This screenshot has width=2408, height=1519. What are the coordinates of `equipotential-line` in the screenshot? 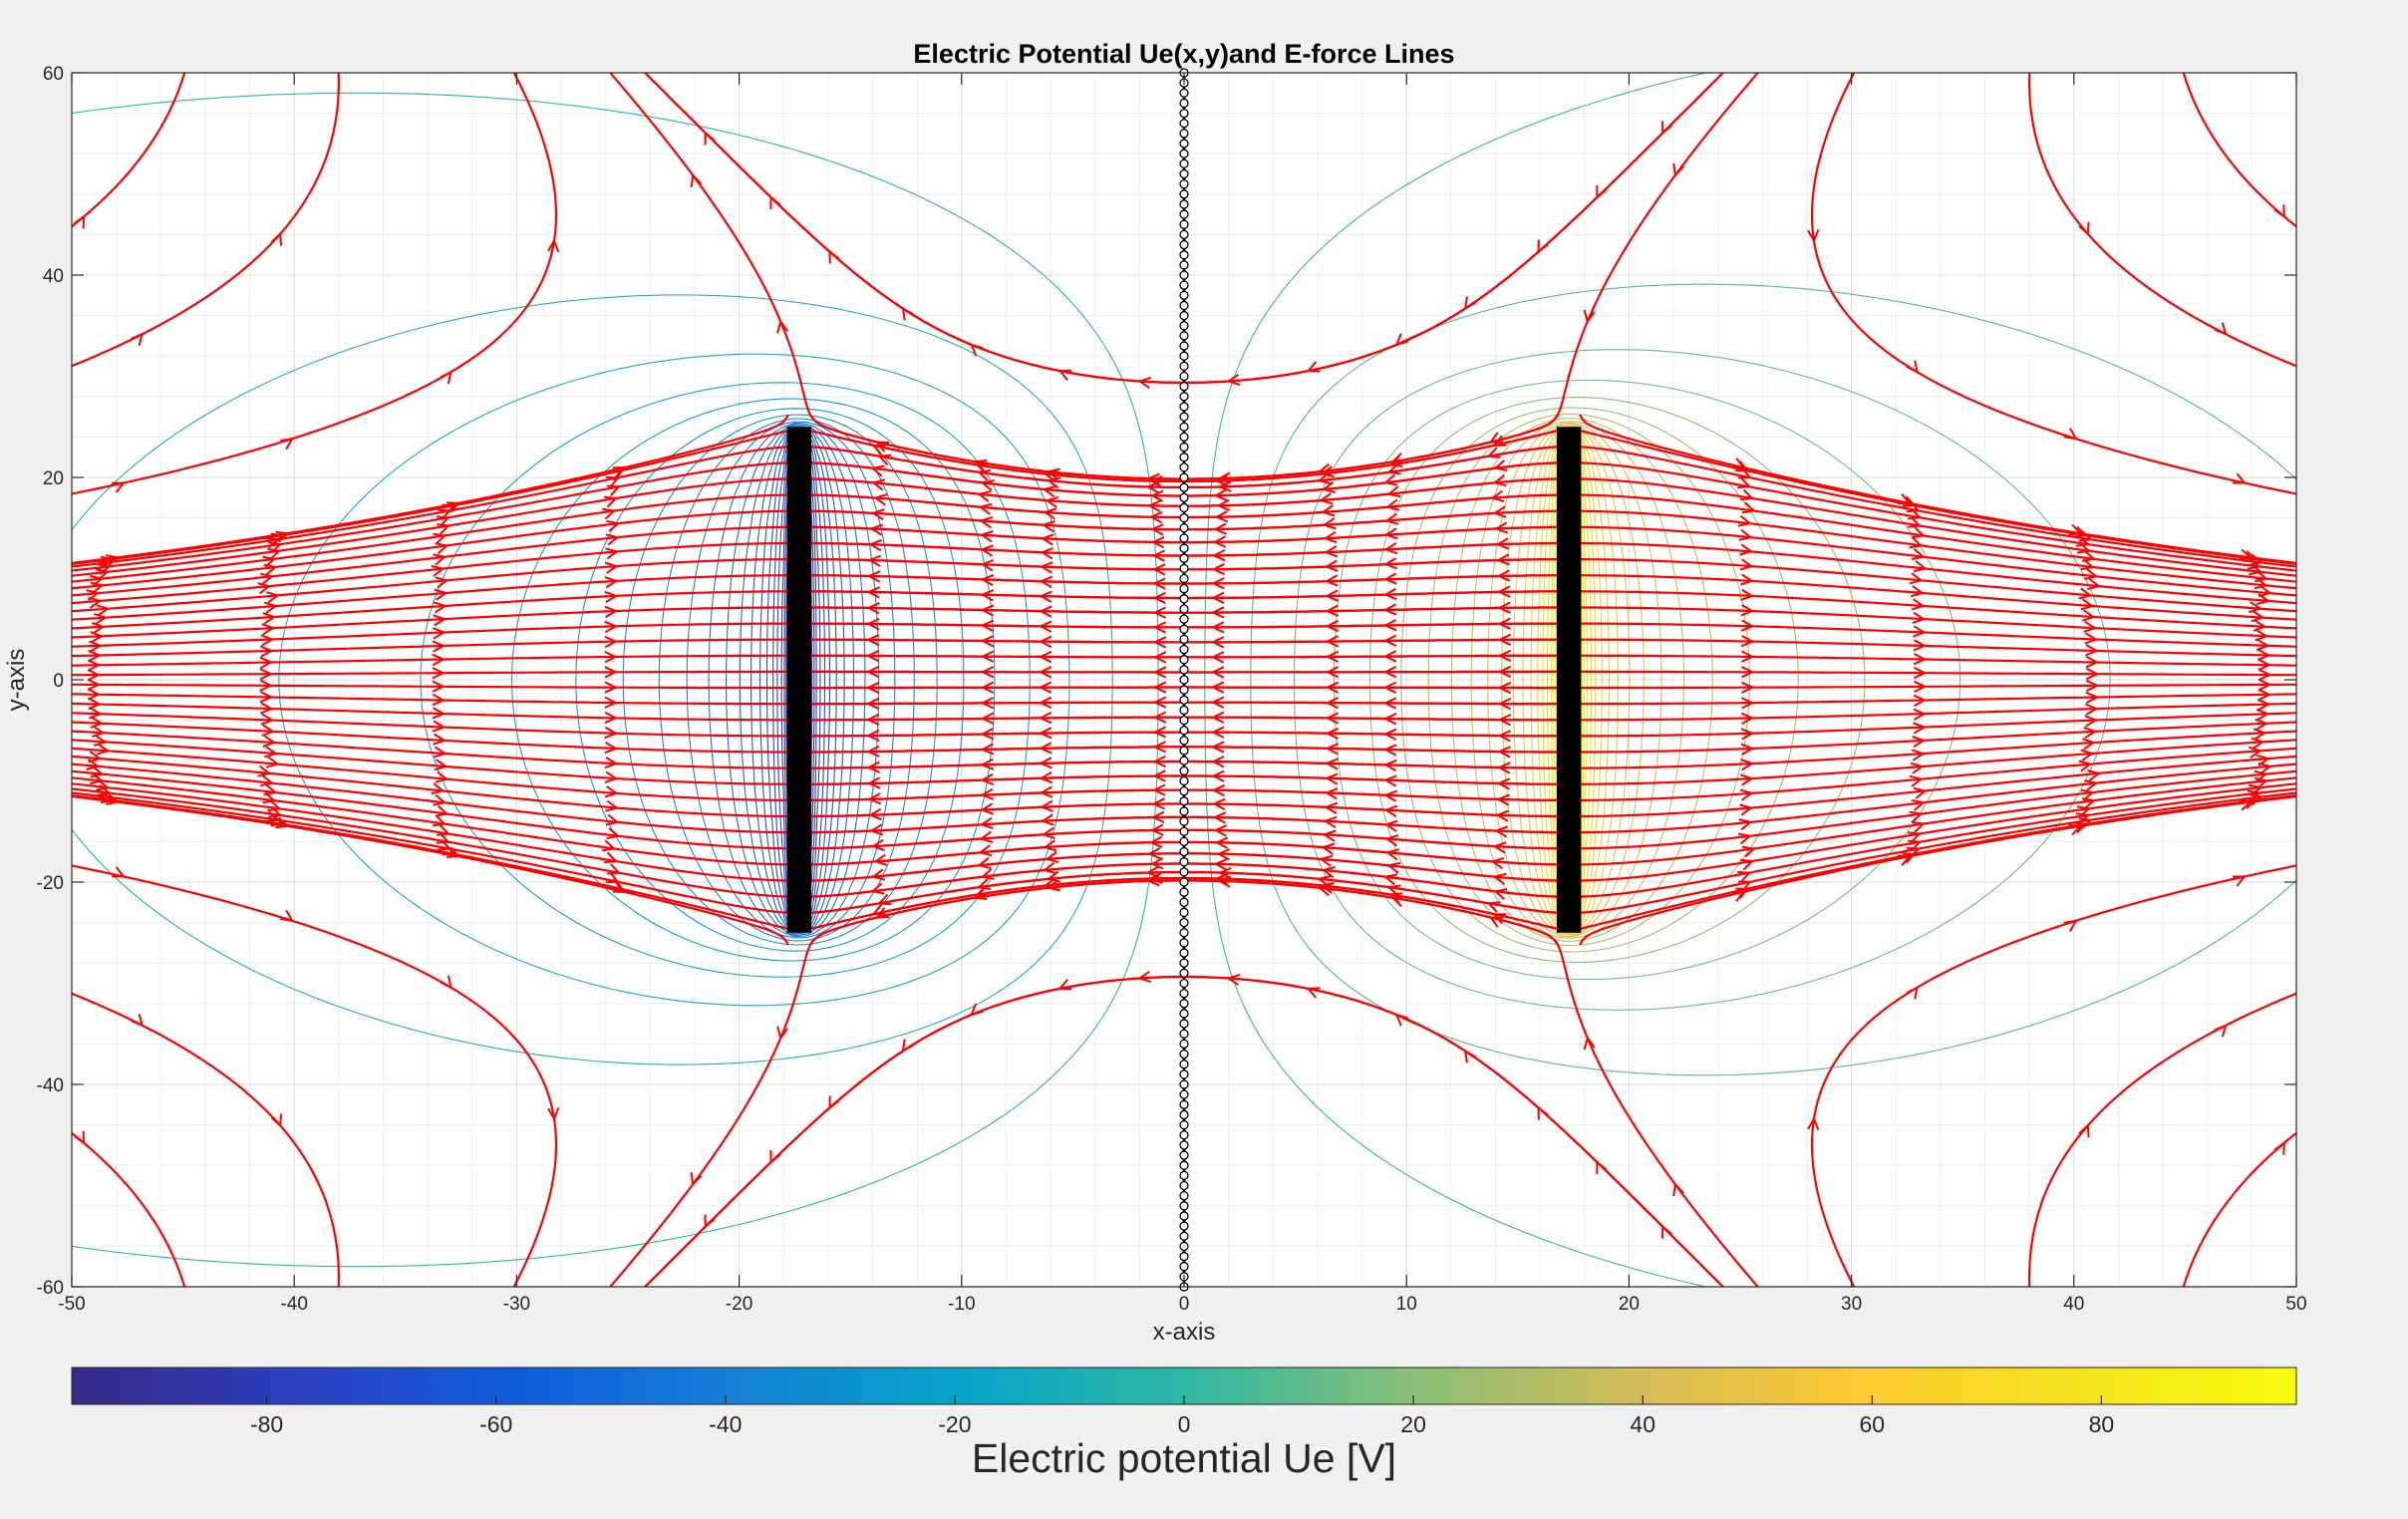 It's located at (1573, 680).